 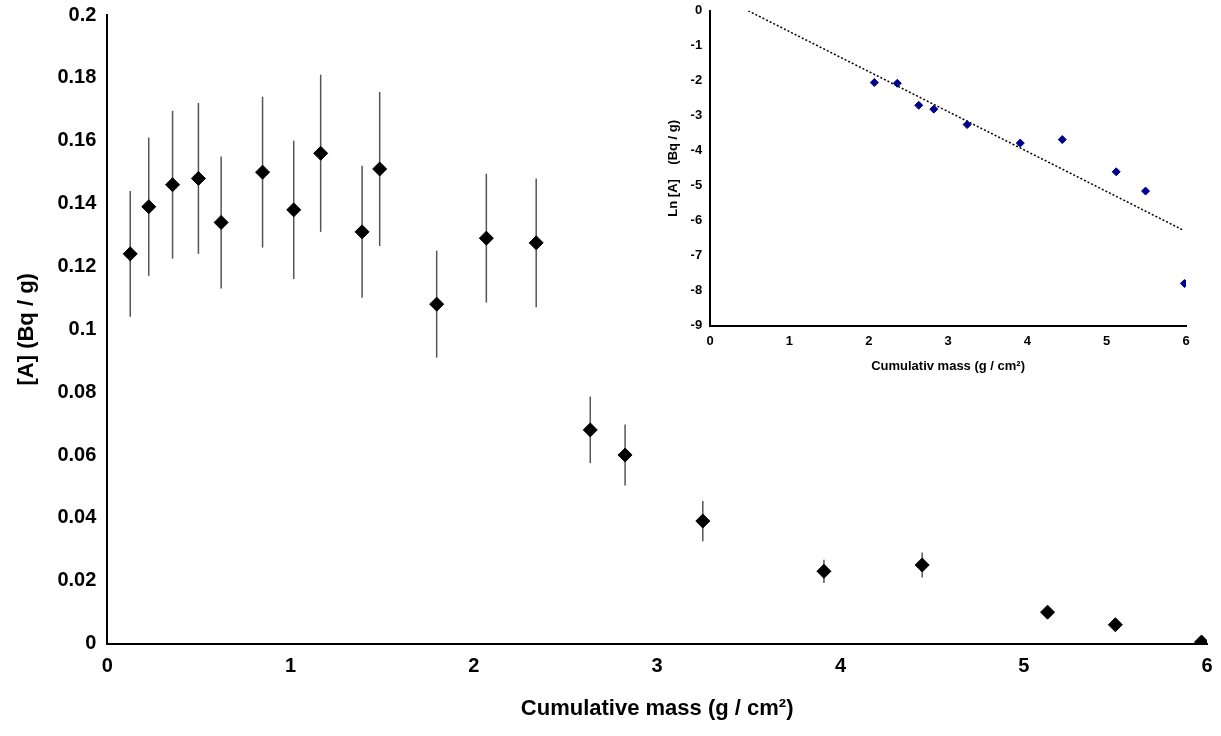 I want to click on y-axis-title: Ln [A] (Bq / g), so click(x=673, y=168).